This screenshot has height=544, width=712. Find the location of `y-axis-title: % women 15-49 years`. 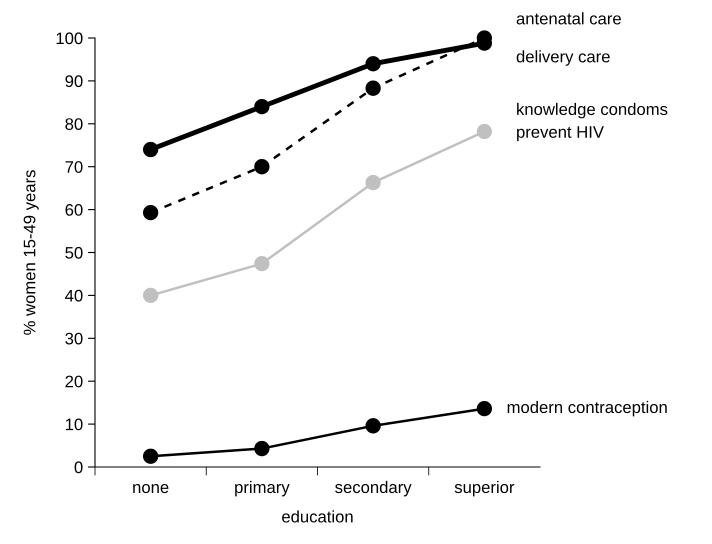

y-axis-title: % women 15-49 years is located at coordinates (31, 252).